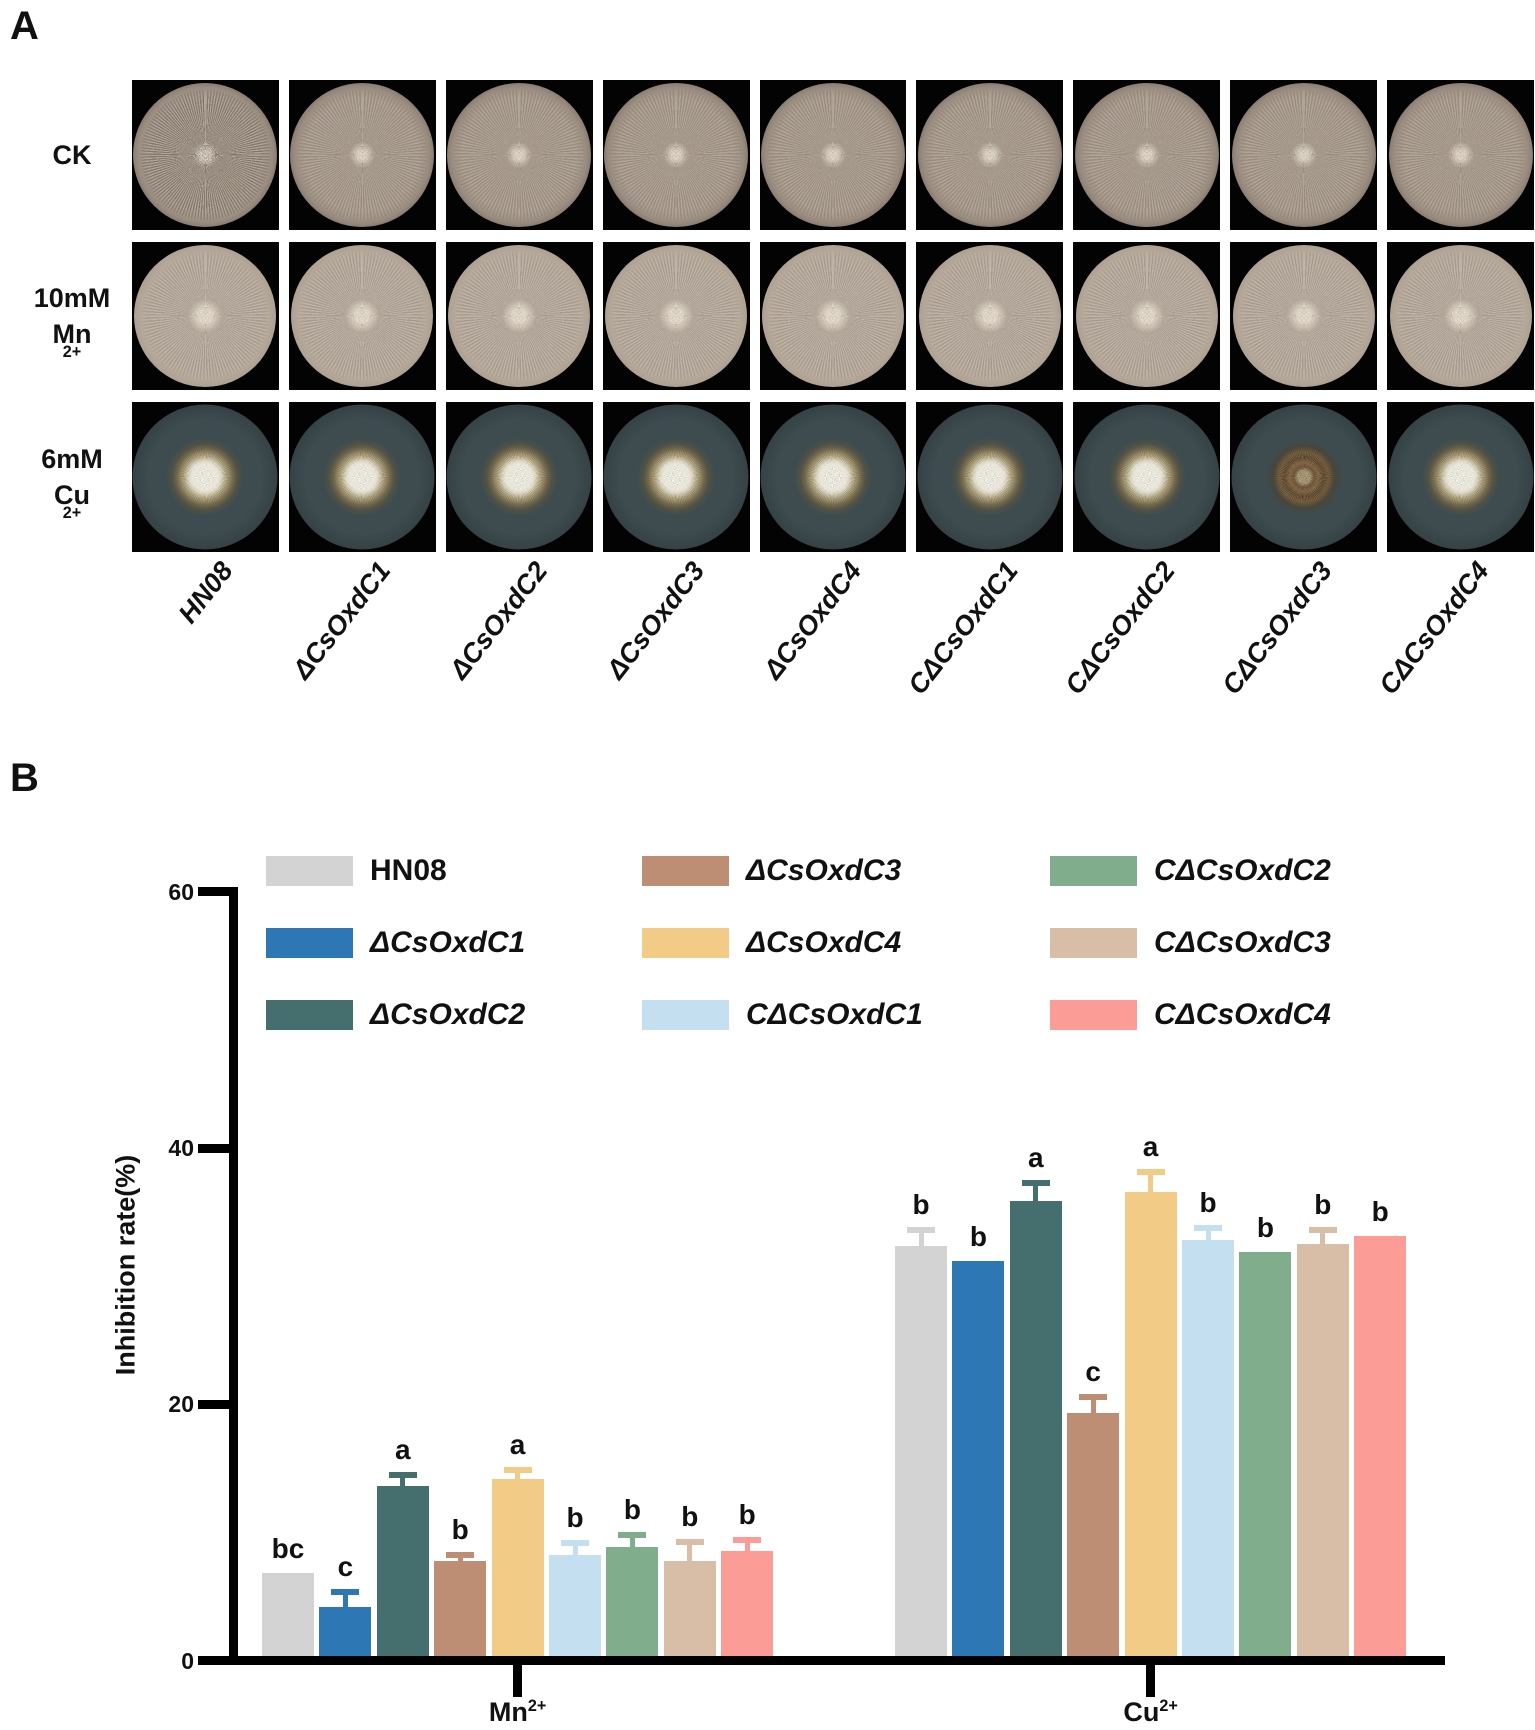 This screenshot has width=1535, height=1730. Describe the element at coordinates (448, 942) in the screenshot. I see `legend-label-ΔCsOxdC1: ΔCsOxdC1` at that location.